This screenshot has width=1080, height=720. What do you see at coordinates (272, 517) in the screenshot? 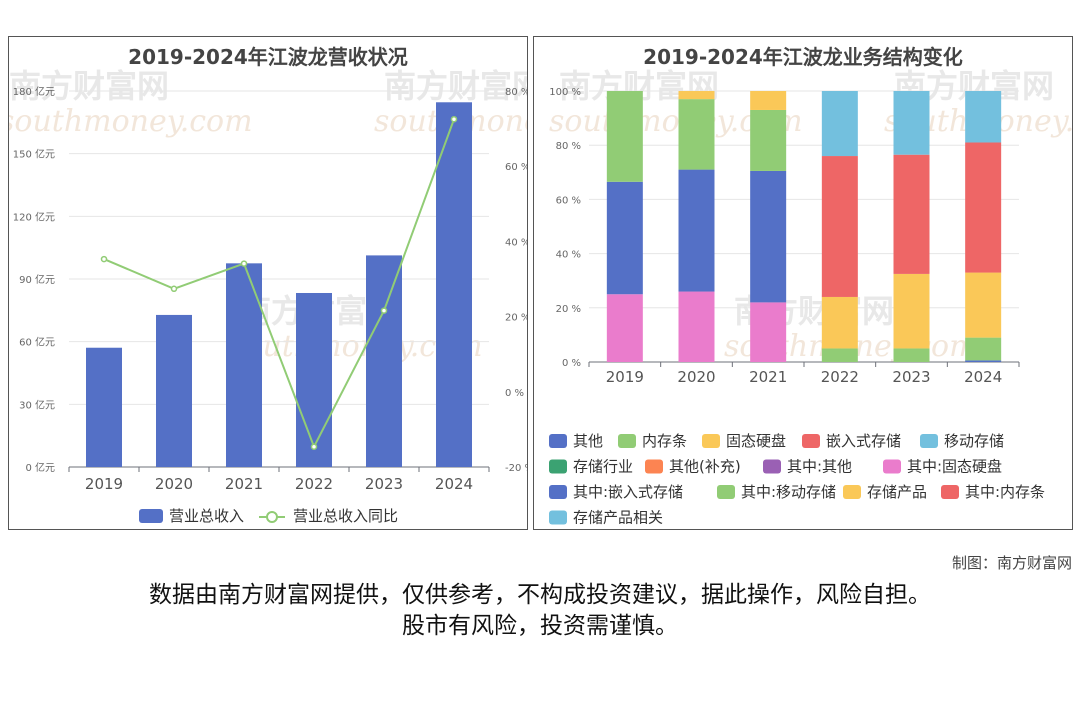
I see `legend-swatch-yoy-point` at bounding box center [272, 517].